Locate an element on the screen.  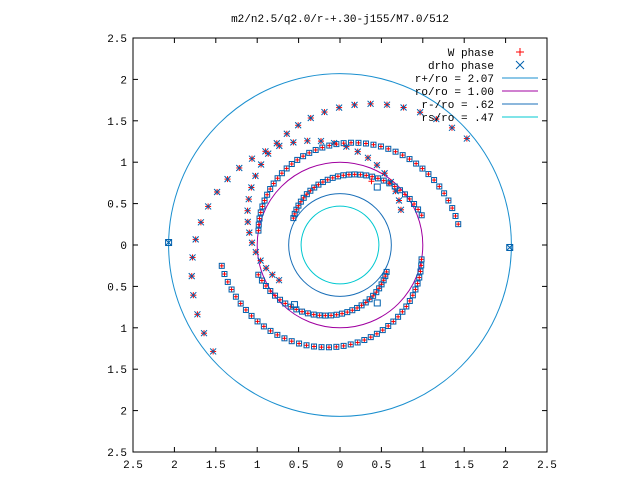
y-tick-label: 0.5 is located at coordinates (117, 206).